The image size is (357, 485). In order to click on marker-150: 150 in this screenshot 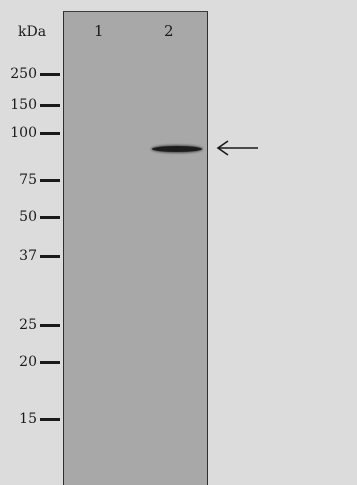, I will do `click(31, 105)`.